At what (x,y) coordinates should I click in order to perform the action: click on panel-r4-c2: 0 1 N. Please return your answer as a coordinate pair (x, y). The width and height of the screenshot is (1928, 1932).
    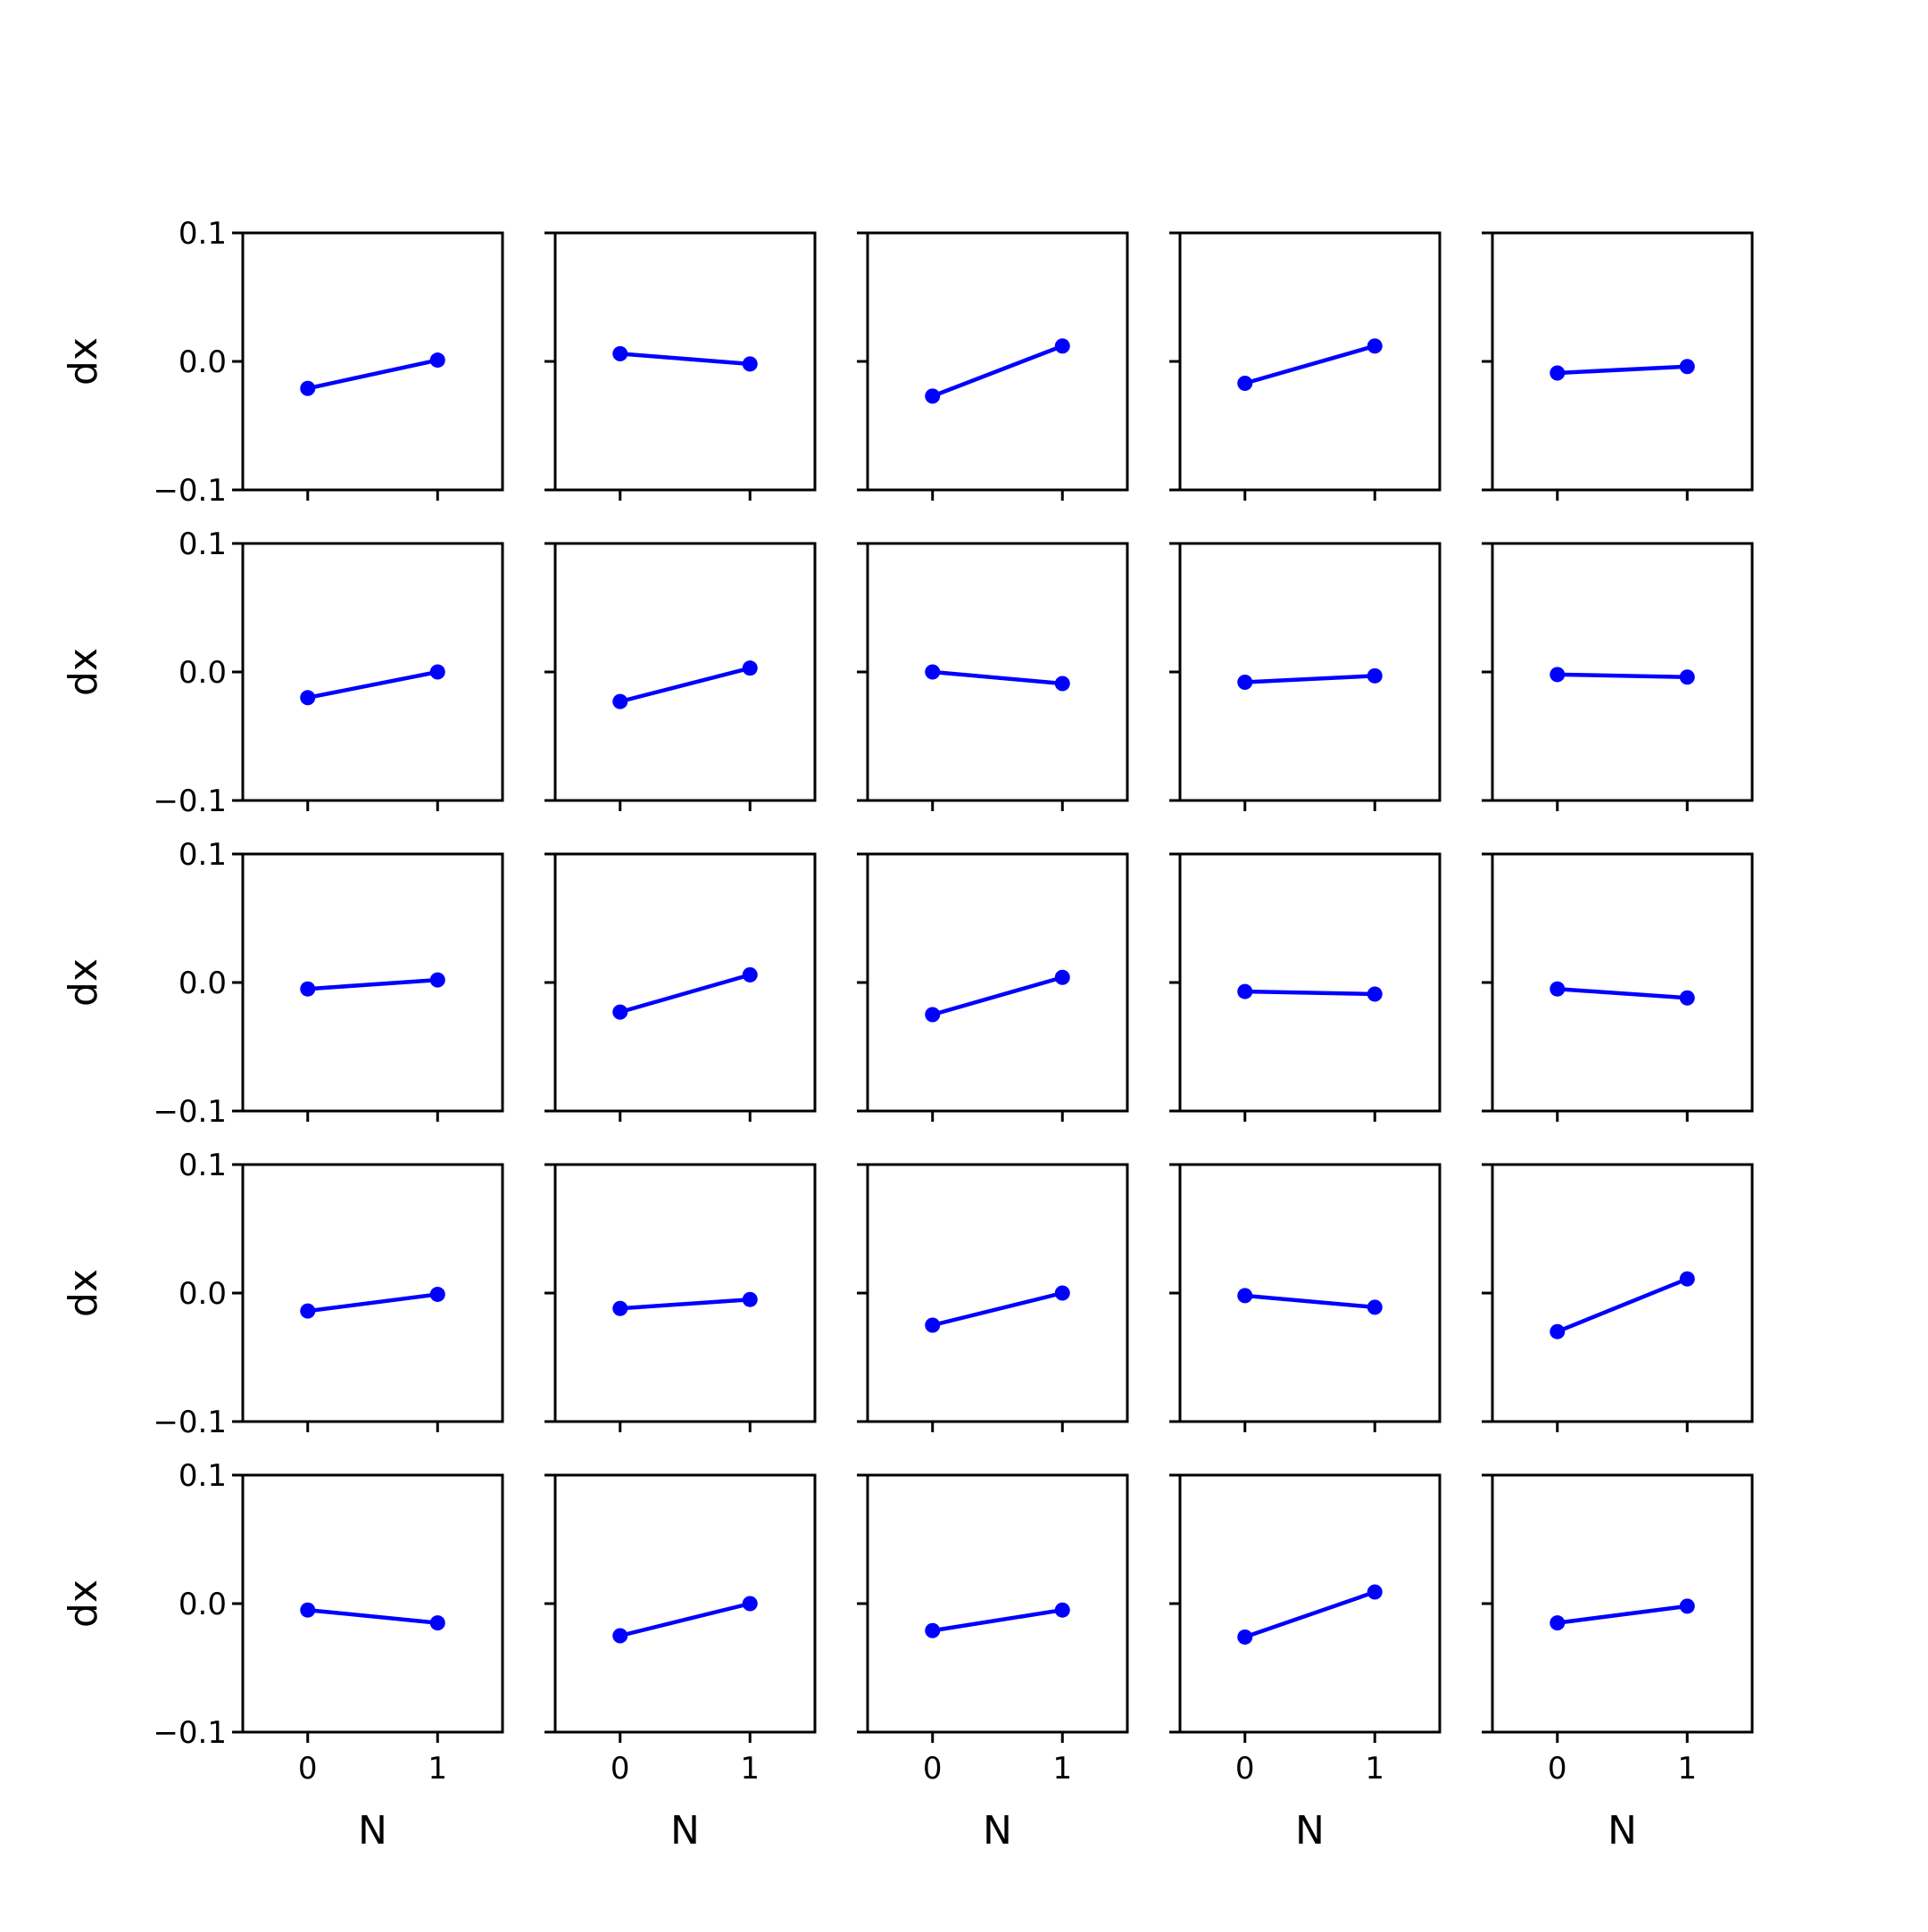
    Looking at the image, I should click on (993, 1663).